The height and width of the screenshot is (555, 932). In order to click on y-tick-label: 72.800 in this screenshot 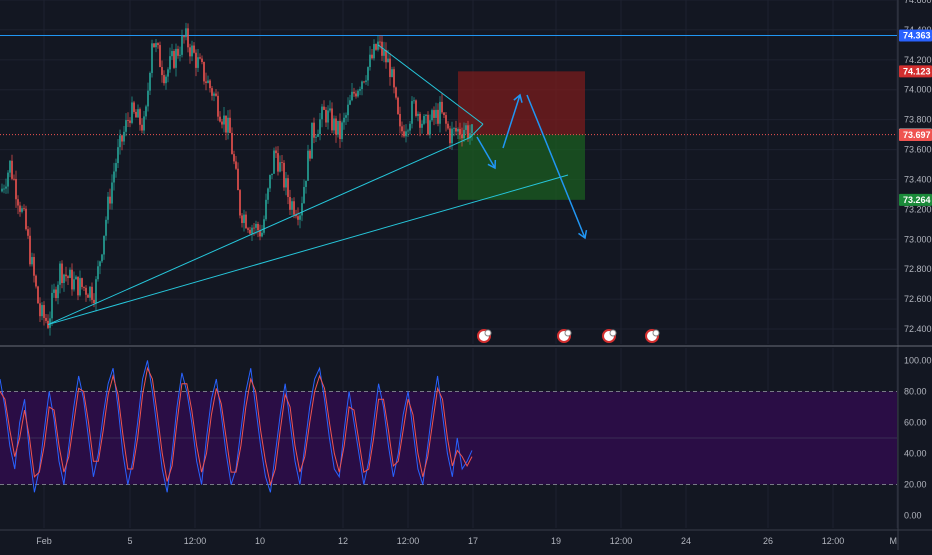, I will do `click(918, 269)`.